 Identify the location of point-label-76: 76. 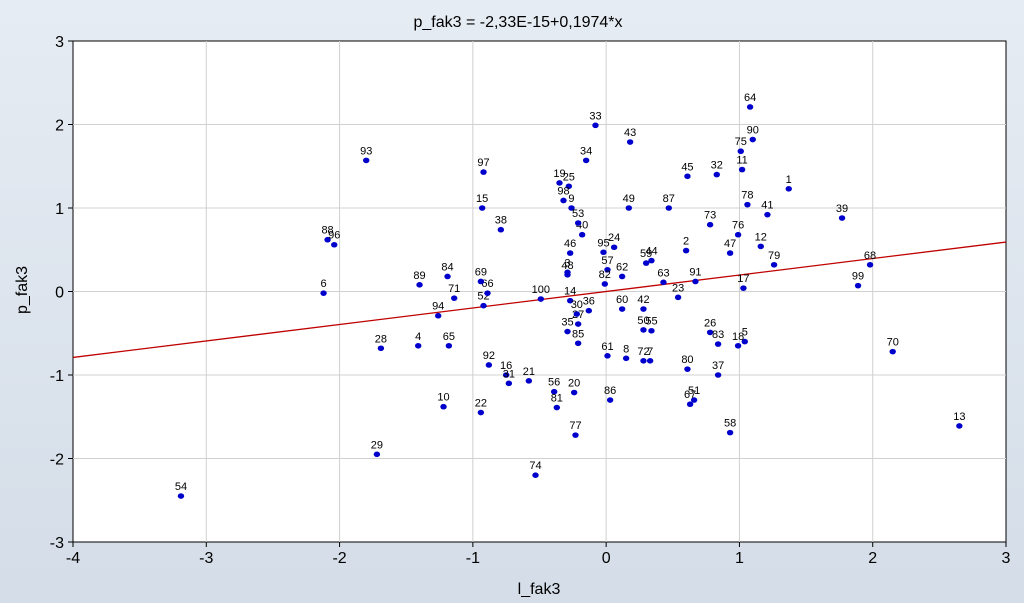
(738, 226).